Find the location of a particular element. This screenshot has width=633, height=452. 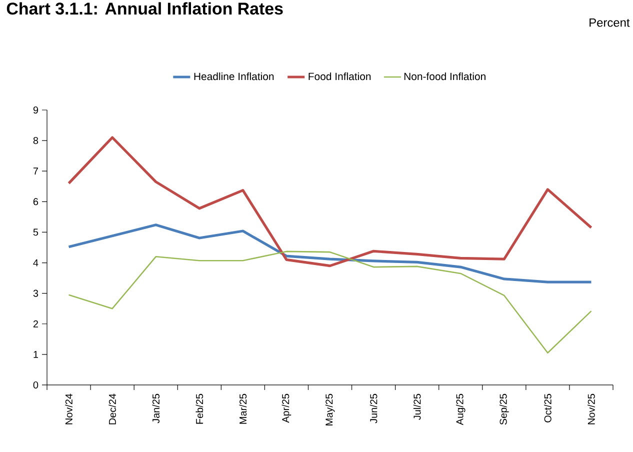

text: Percent is located at coordinates (610, 22).